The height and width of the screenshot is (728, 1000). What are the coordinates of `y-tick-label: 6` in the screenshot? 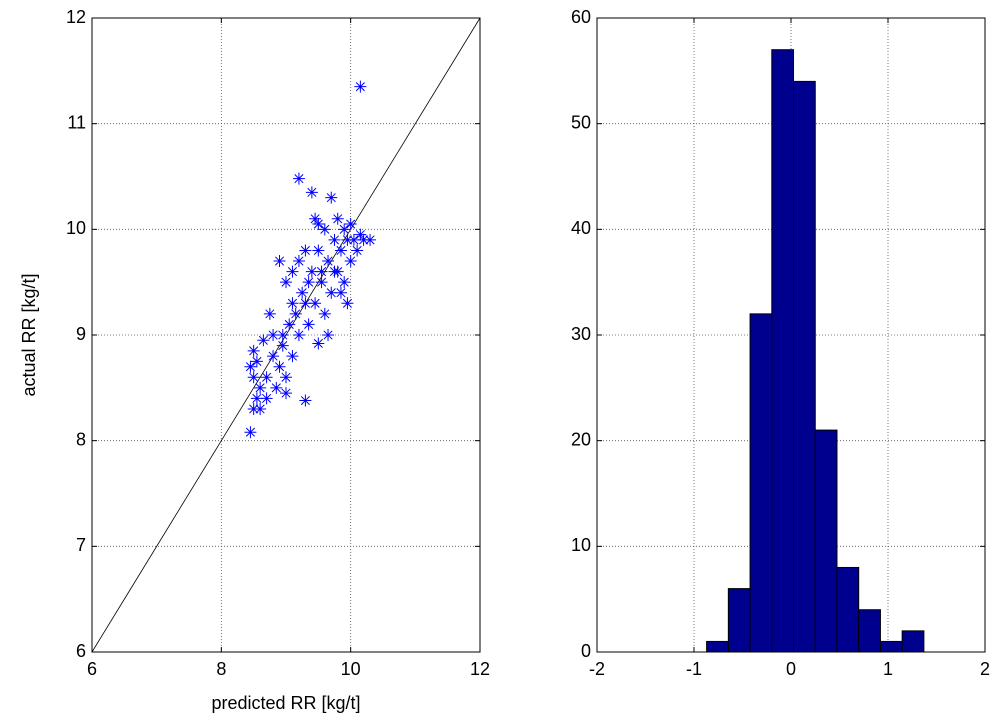 It's located at (81, 651).